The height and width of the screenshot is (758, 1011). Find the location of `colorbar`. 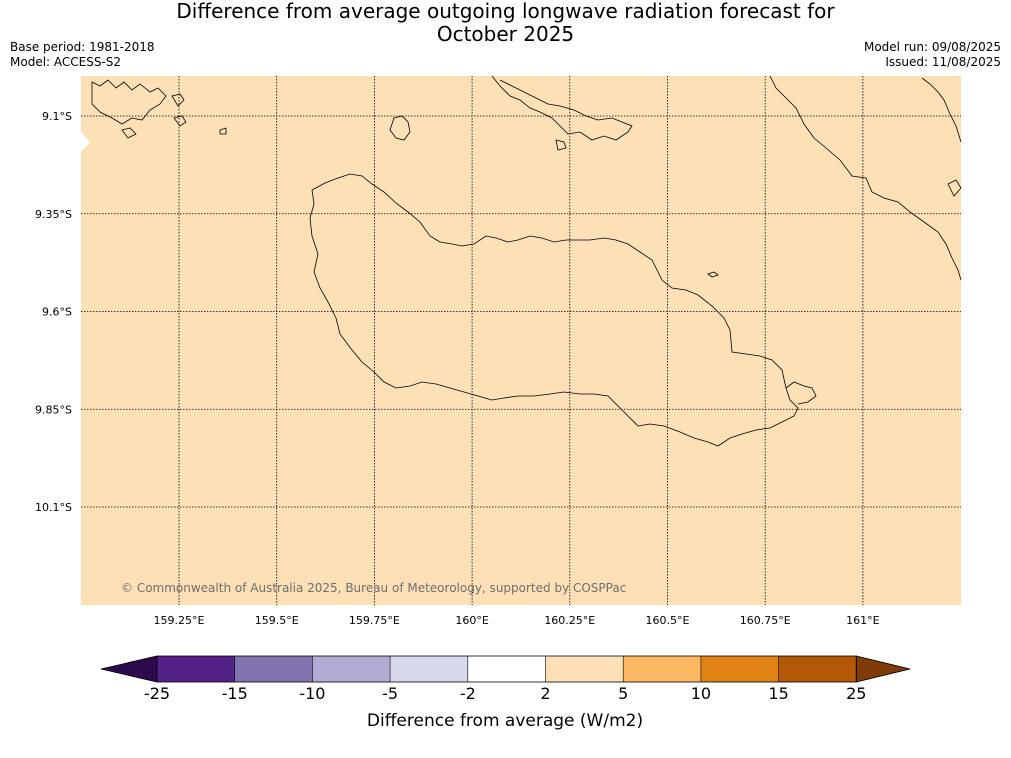

colorbar is located at coordinates (505, 669).